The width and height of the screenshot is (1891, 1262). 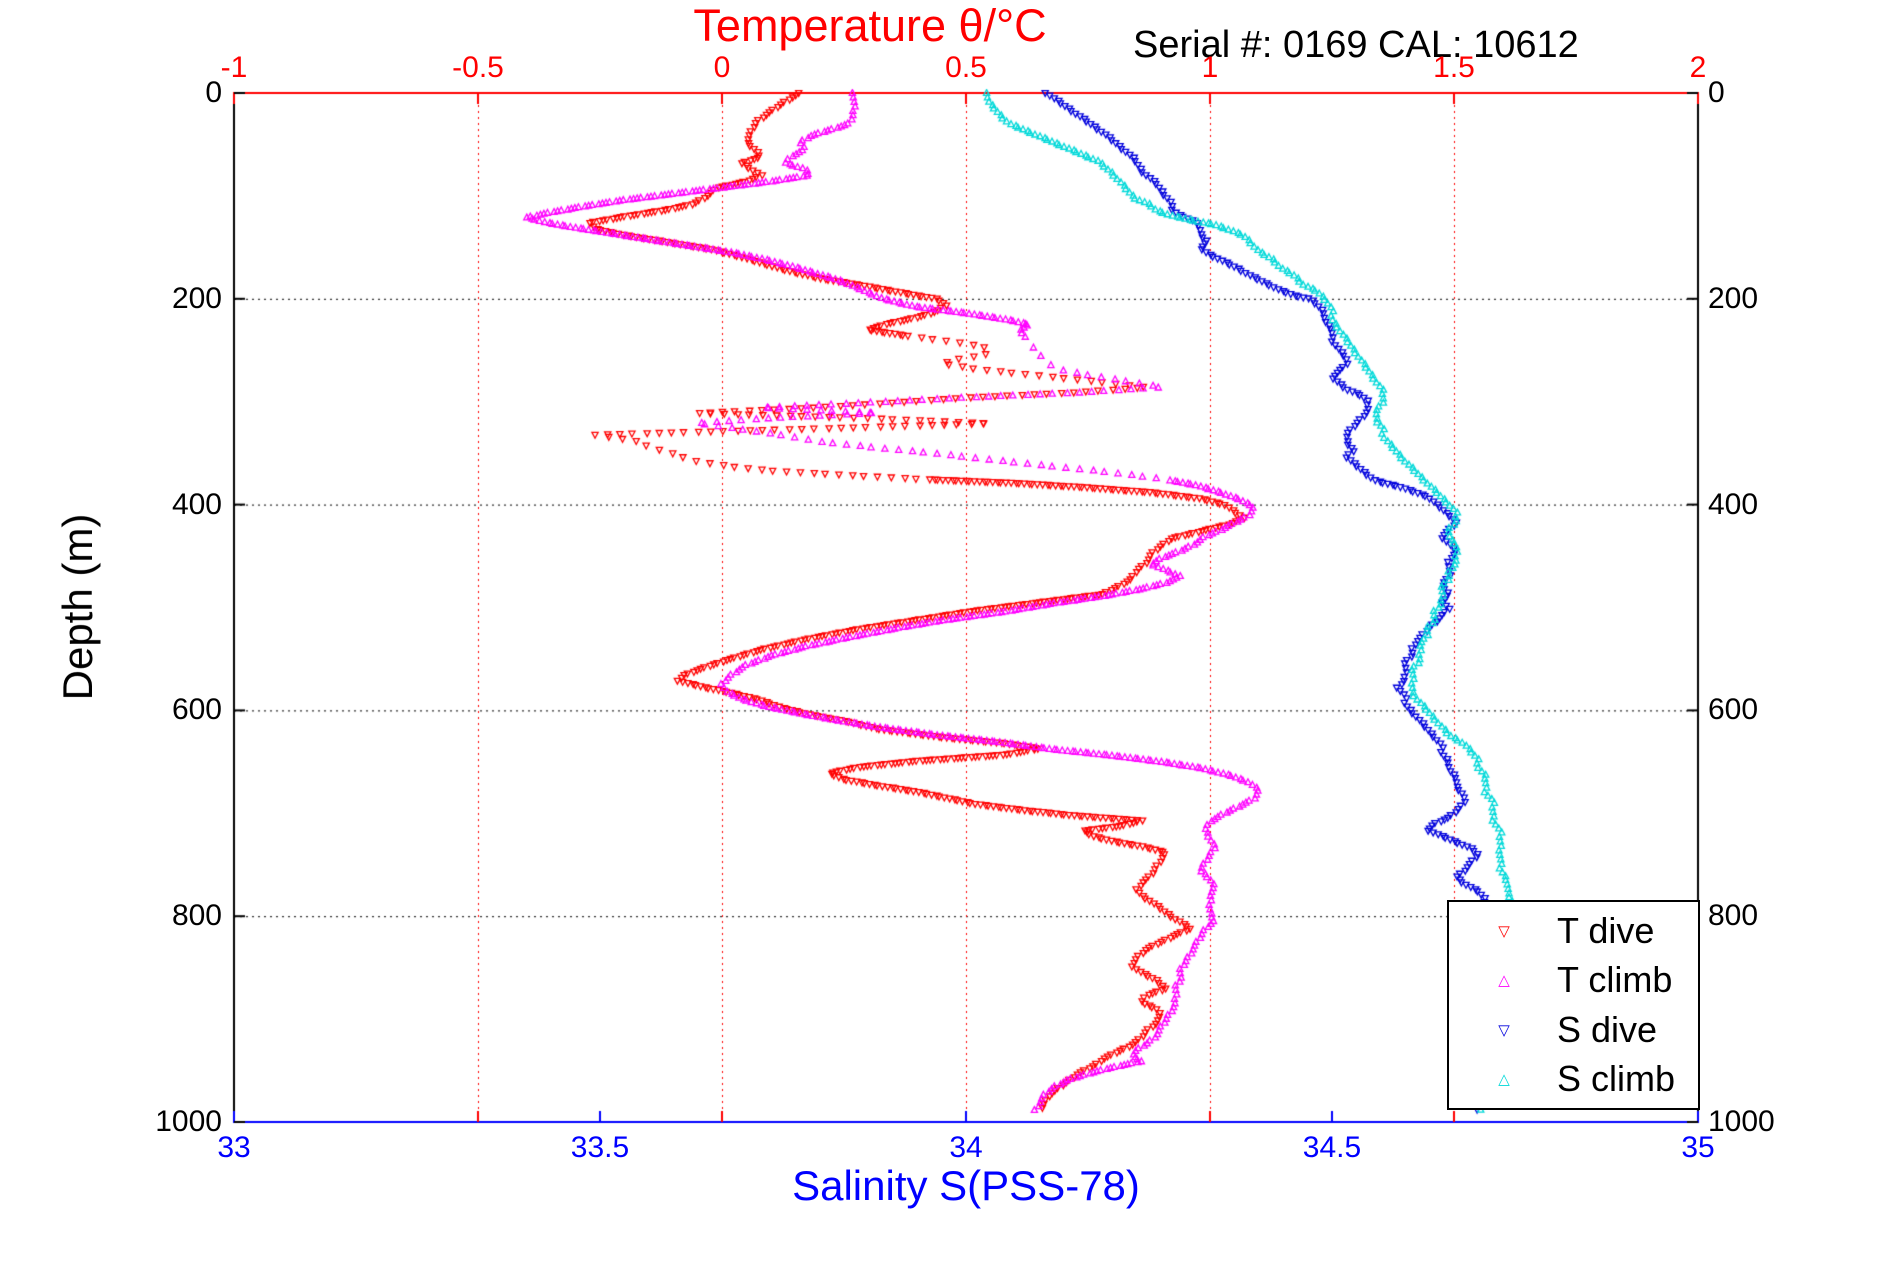 What do you see at coordinates (234, 1147) in the screenshot?
I see `salinity-tick-label-33: 33` at bounding box center [234, 1147].